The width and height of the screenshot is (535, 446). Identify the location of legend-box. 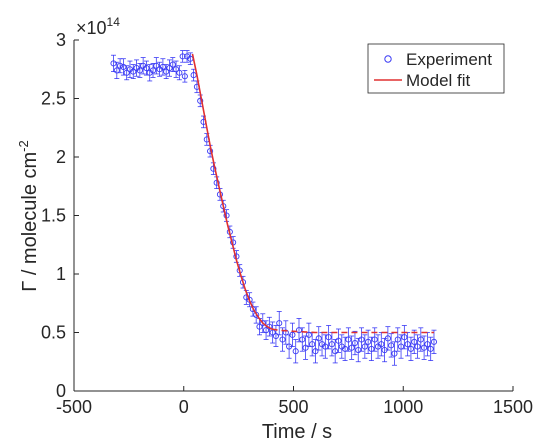
(436, 68).